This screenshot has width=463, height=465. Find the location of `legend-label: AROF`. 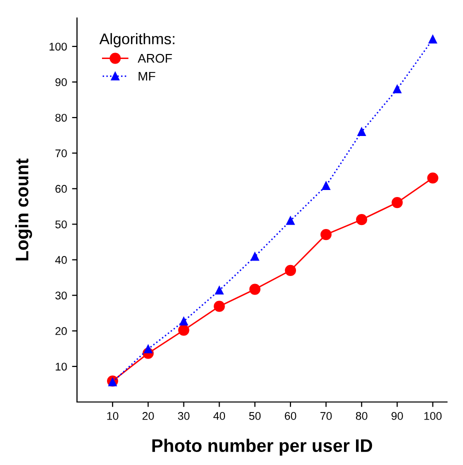

legend-label: AROF is located at coordinates (155, 58).